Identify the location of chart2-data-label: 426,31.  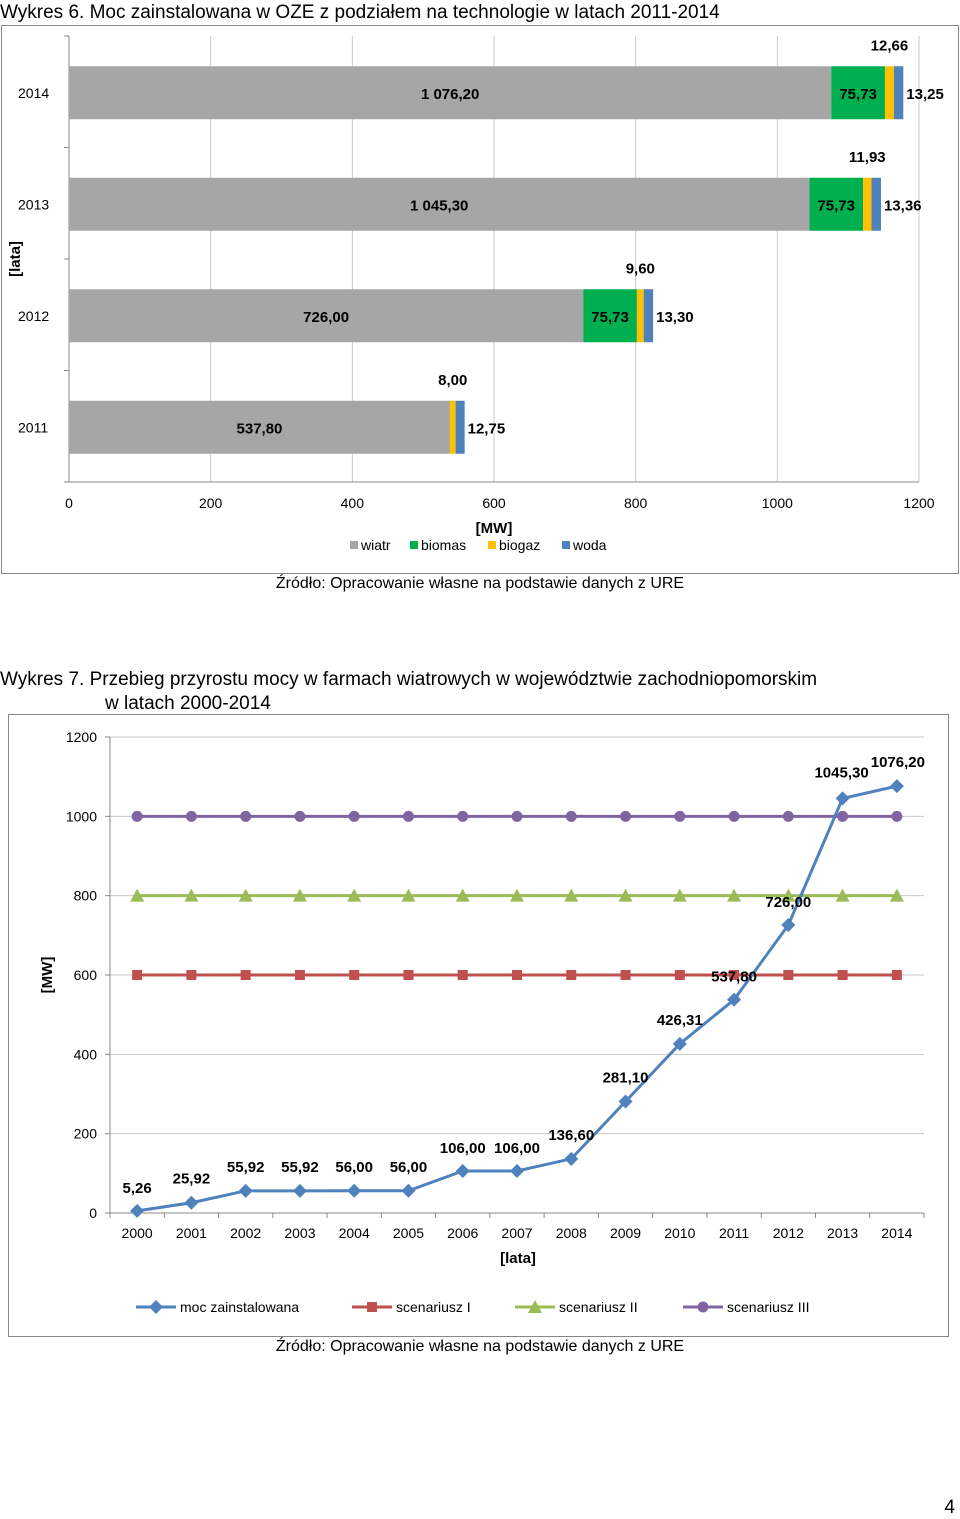
(680, 1020).